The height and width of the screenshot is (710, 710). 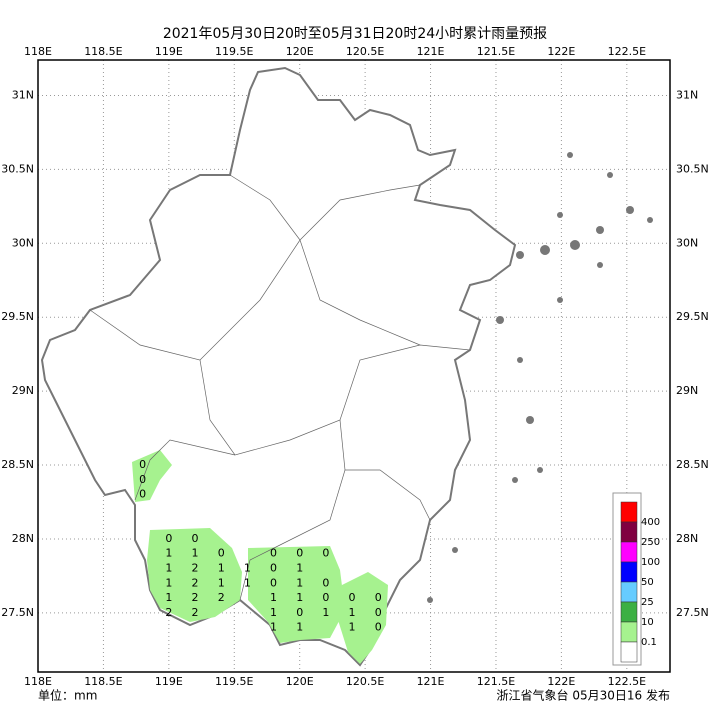 I want to click on rain-areas, so click(x=260, y=557).